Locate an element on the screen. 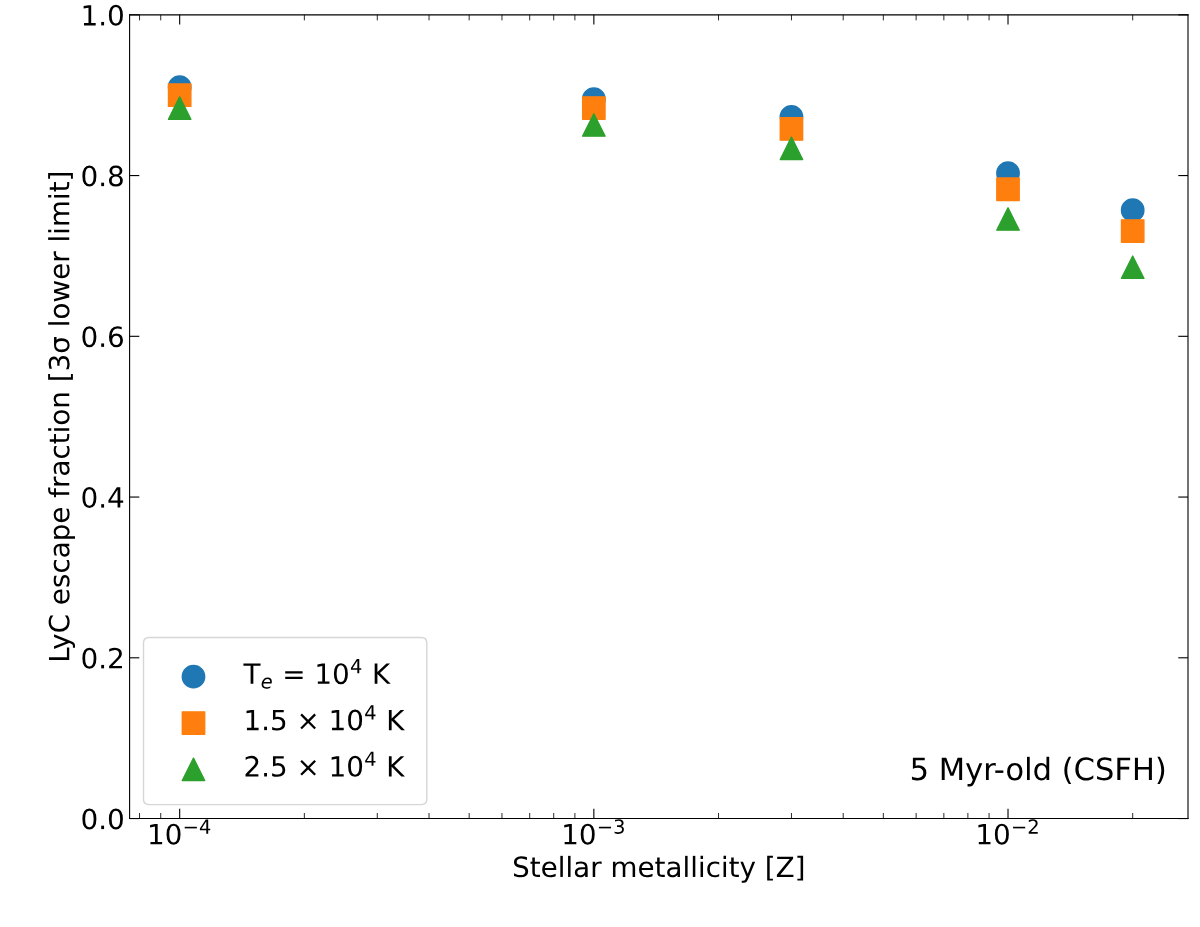 Image resolution: width=1200 pixels, height=927 pixels. x-tick-label: 10$^{−2}$ is located at coordinates (1008, 832).